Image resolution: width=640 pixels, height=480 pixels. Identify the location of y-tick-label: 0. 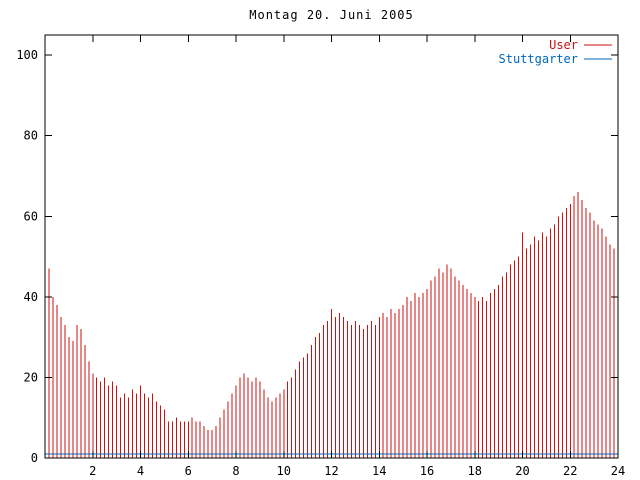
(34, 458).